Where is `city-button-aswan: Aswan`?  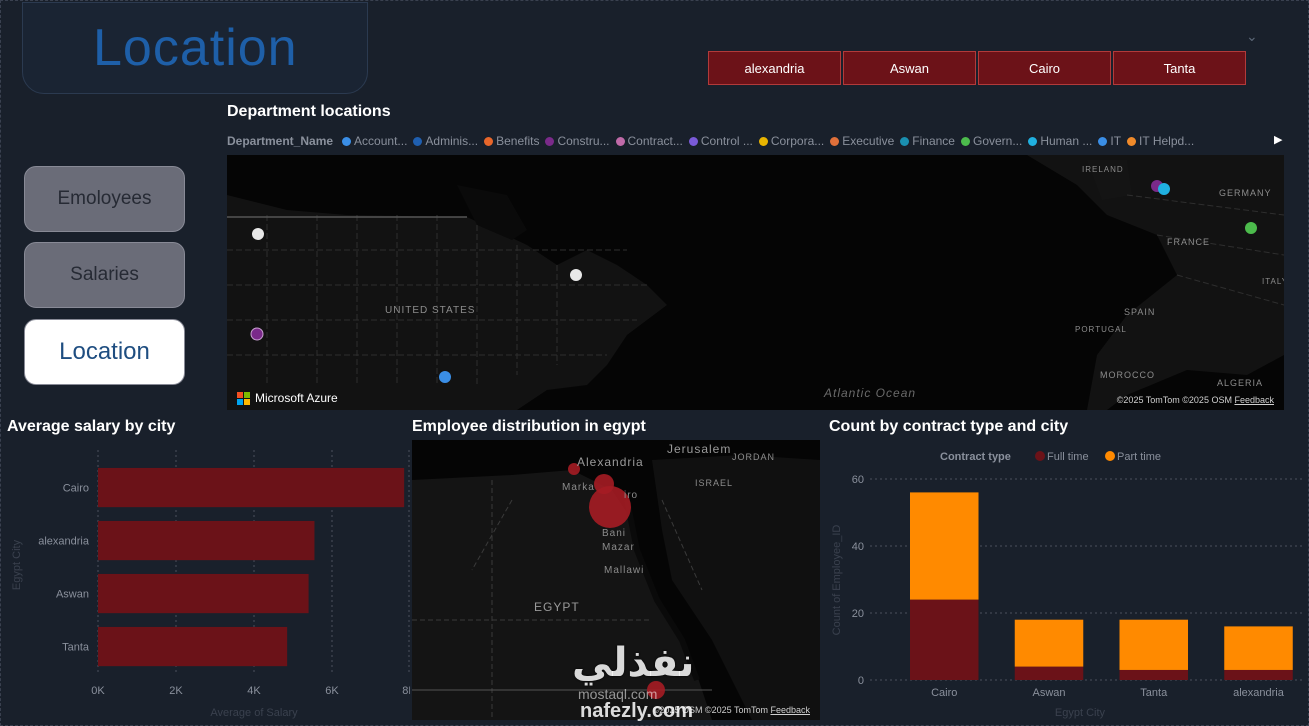 city-button-aswan: Aswan is located at coordinates (909, 68).